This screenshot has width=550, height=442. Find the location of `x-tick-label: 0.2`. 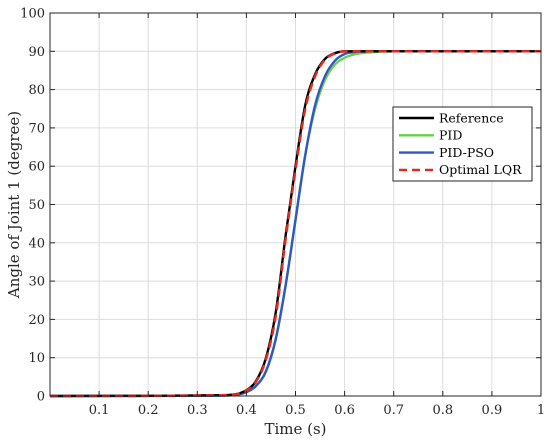

x-tick-label: 0.2 is located at coordinates (148, 410).